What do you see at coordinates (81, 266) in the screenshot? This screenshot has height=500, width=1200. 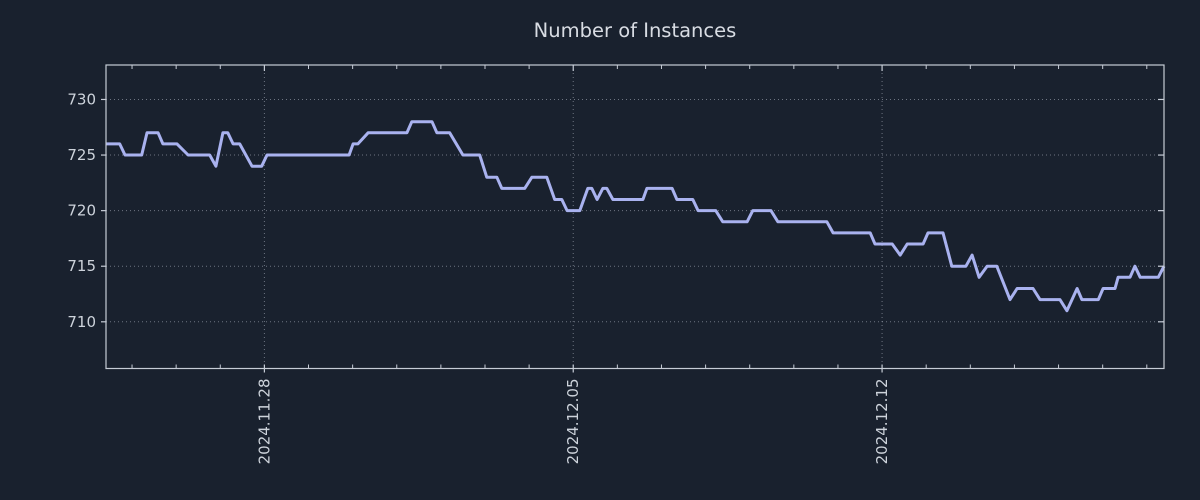 I see `y-tick-label: 715` at bounding box center [81, 266].